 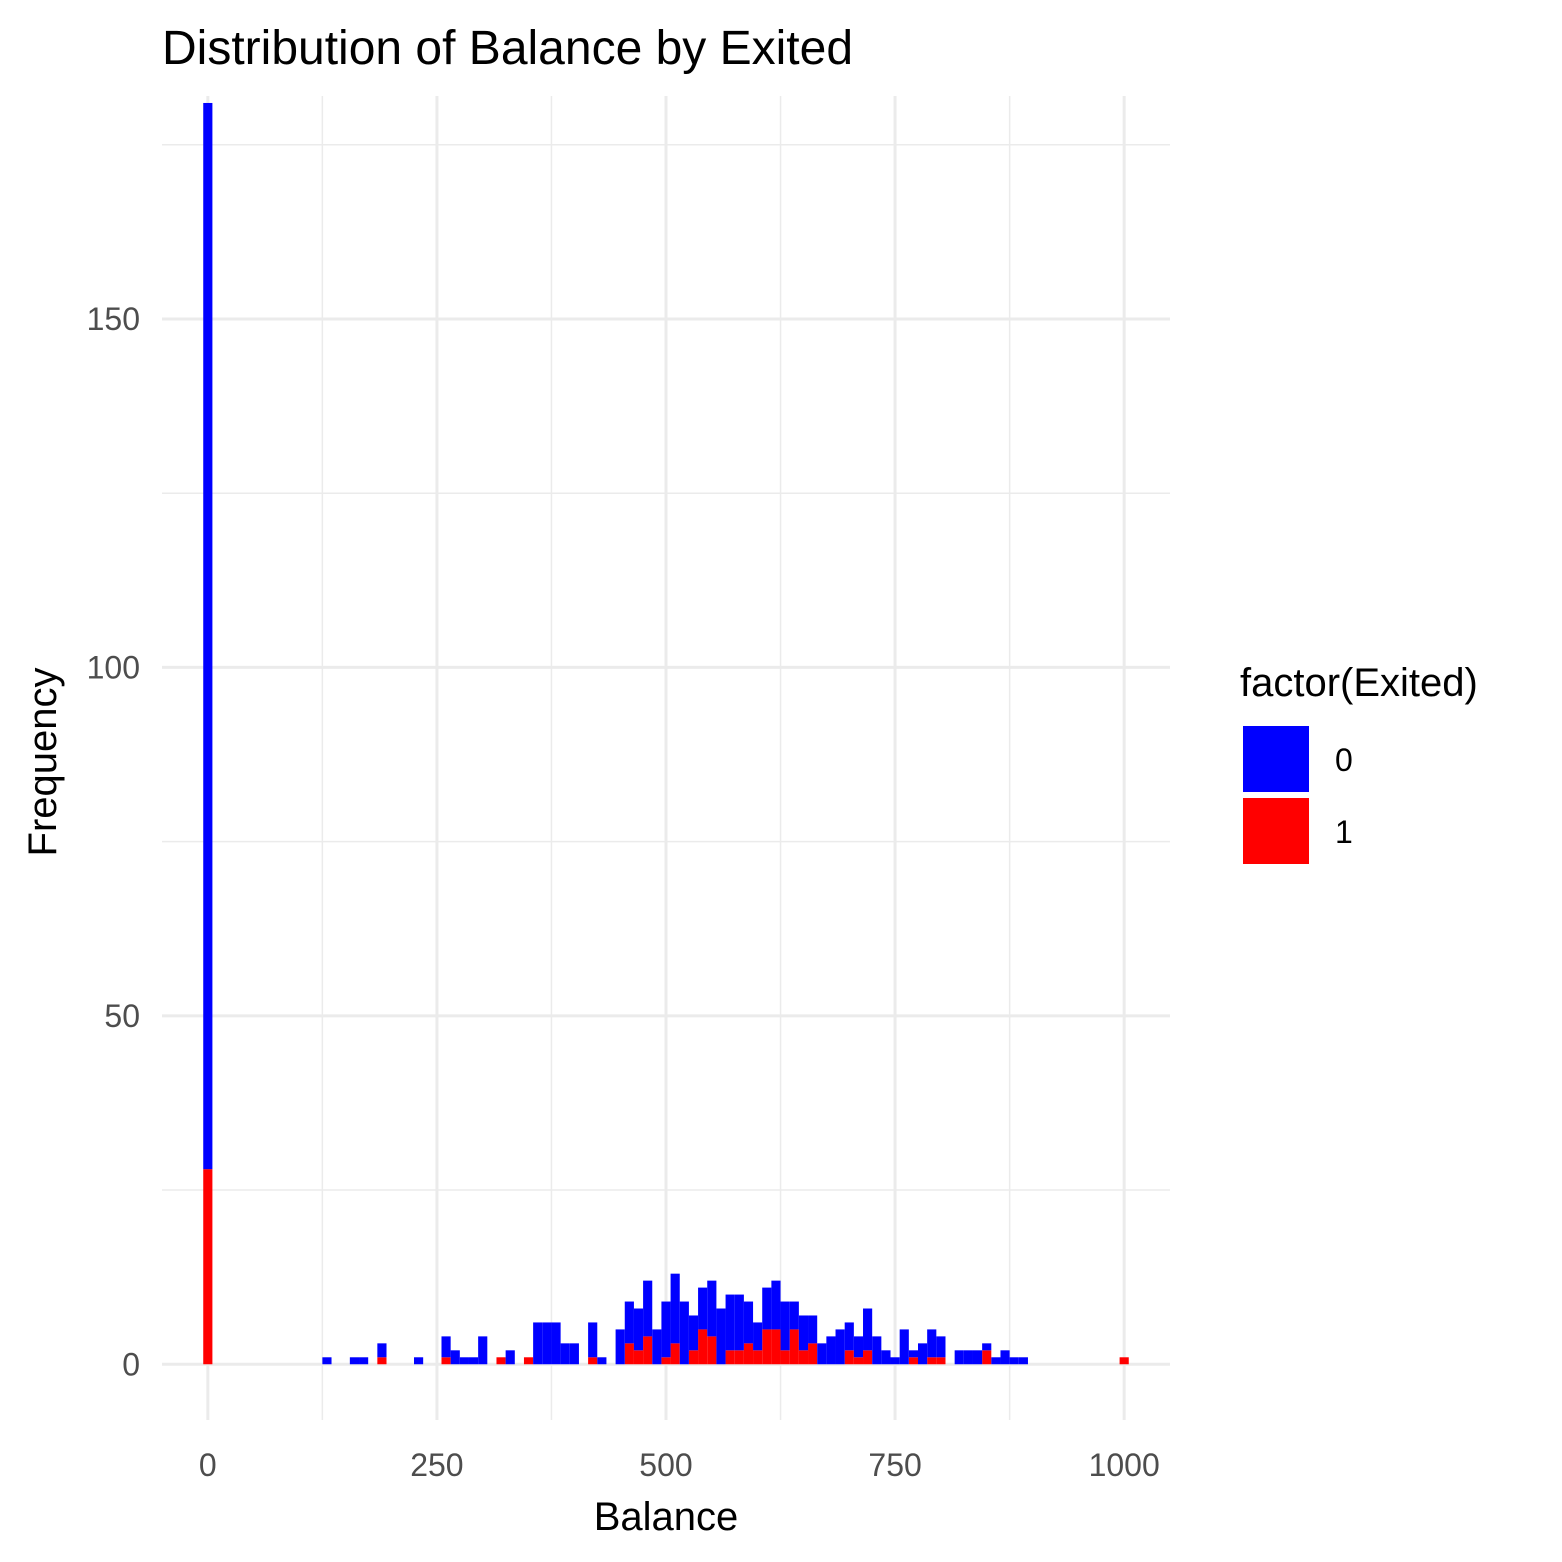 I want to click on legend-title: factor(Exited), so click(x=1359, y=683).